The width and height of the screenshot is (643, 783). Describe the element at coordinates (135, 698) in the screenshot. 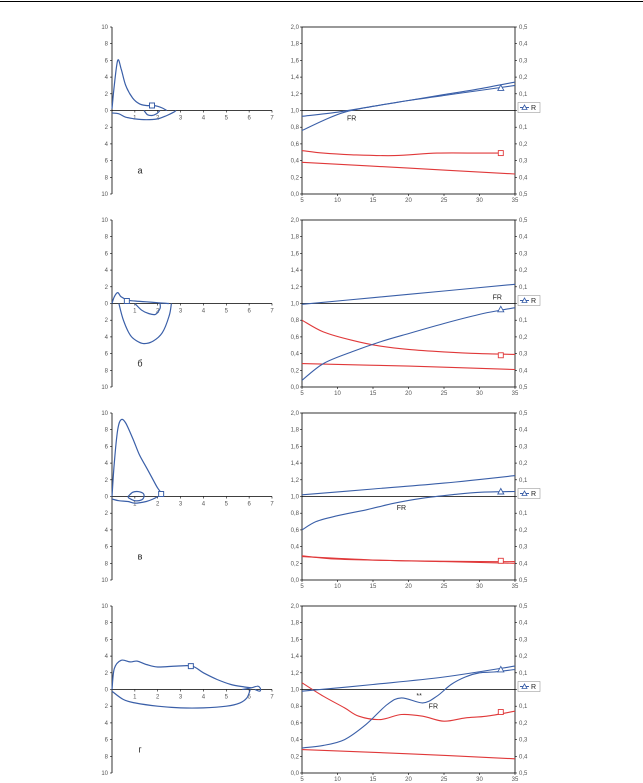

I see `left-x-tick-label: 1` at that location.